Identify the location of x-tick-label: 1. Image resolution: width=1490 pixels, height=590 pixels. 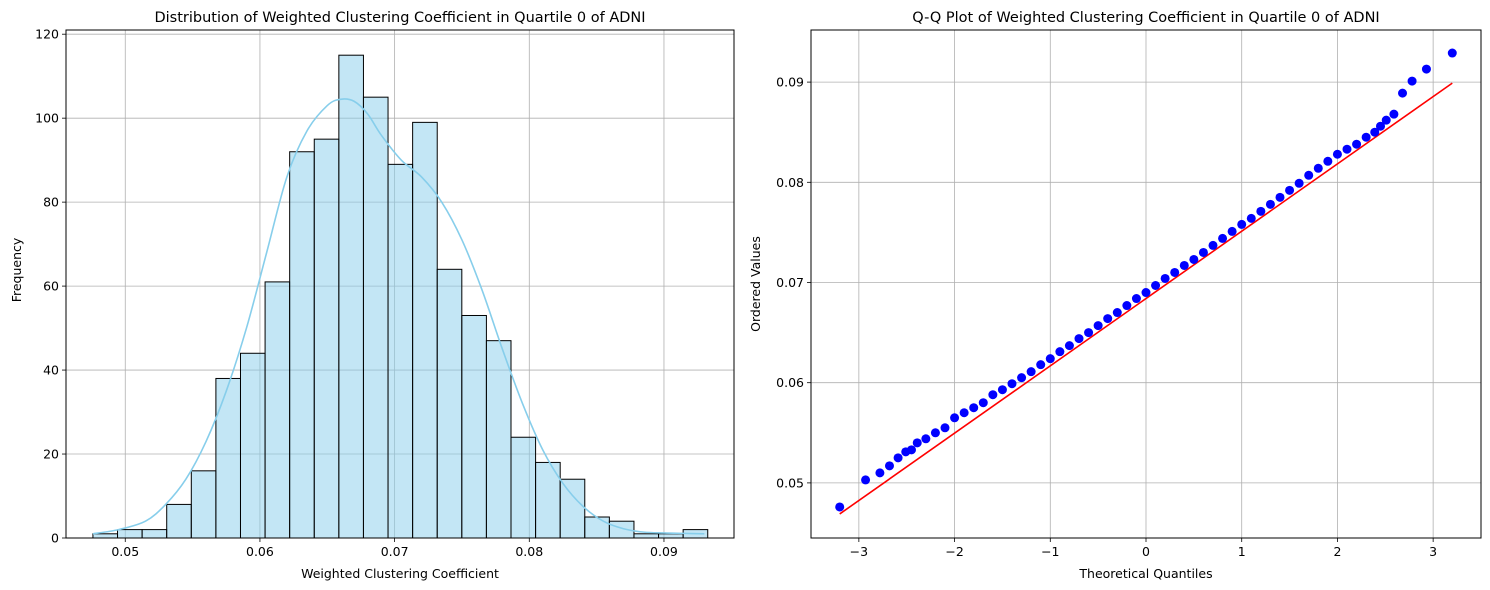
(1242, 551).